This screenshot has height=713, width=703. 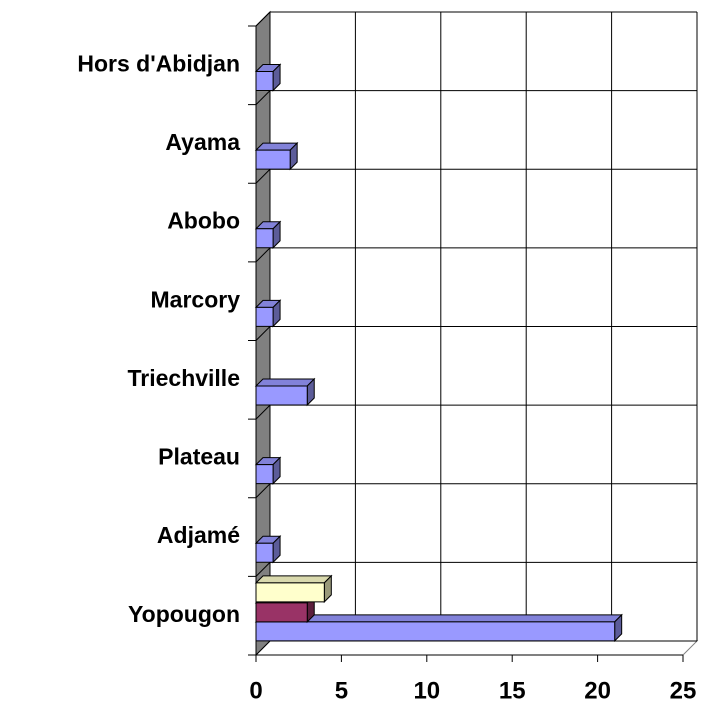 I want to click on category-label: Triechville, so click(x=183, y=378).